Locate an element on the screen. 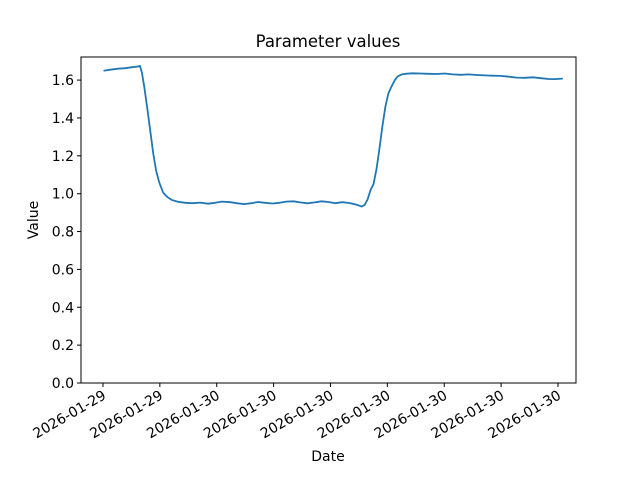  y-tick-label: 1.0 is located at coordinates (63, 195).